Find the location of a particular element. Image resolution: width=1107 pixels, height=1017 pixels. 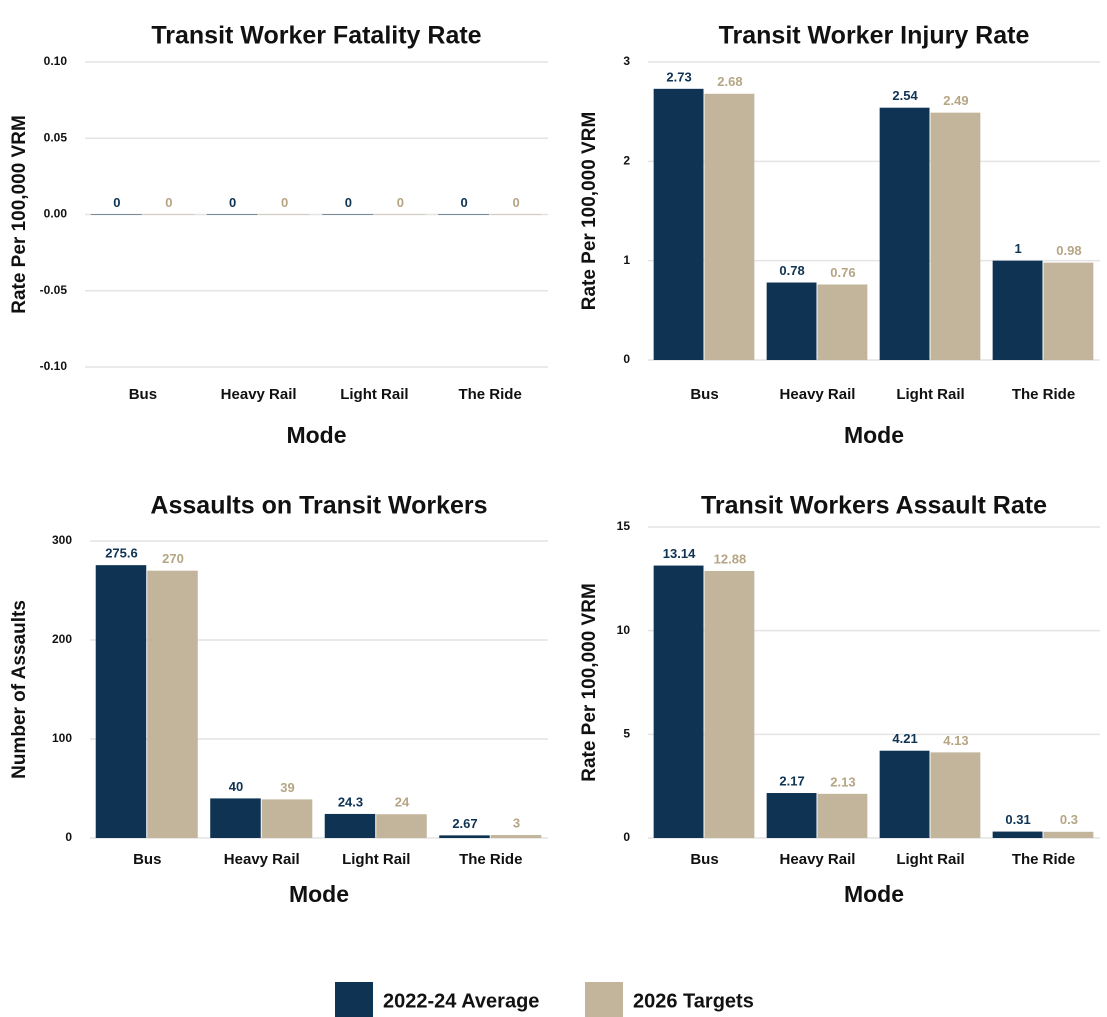

data-label: 275.6 is located at coordinates (121, 553).